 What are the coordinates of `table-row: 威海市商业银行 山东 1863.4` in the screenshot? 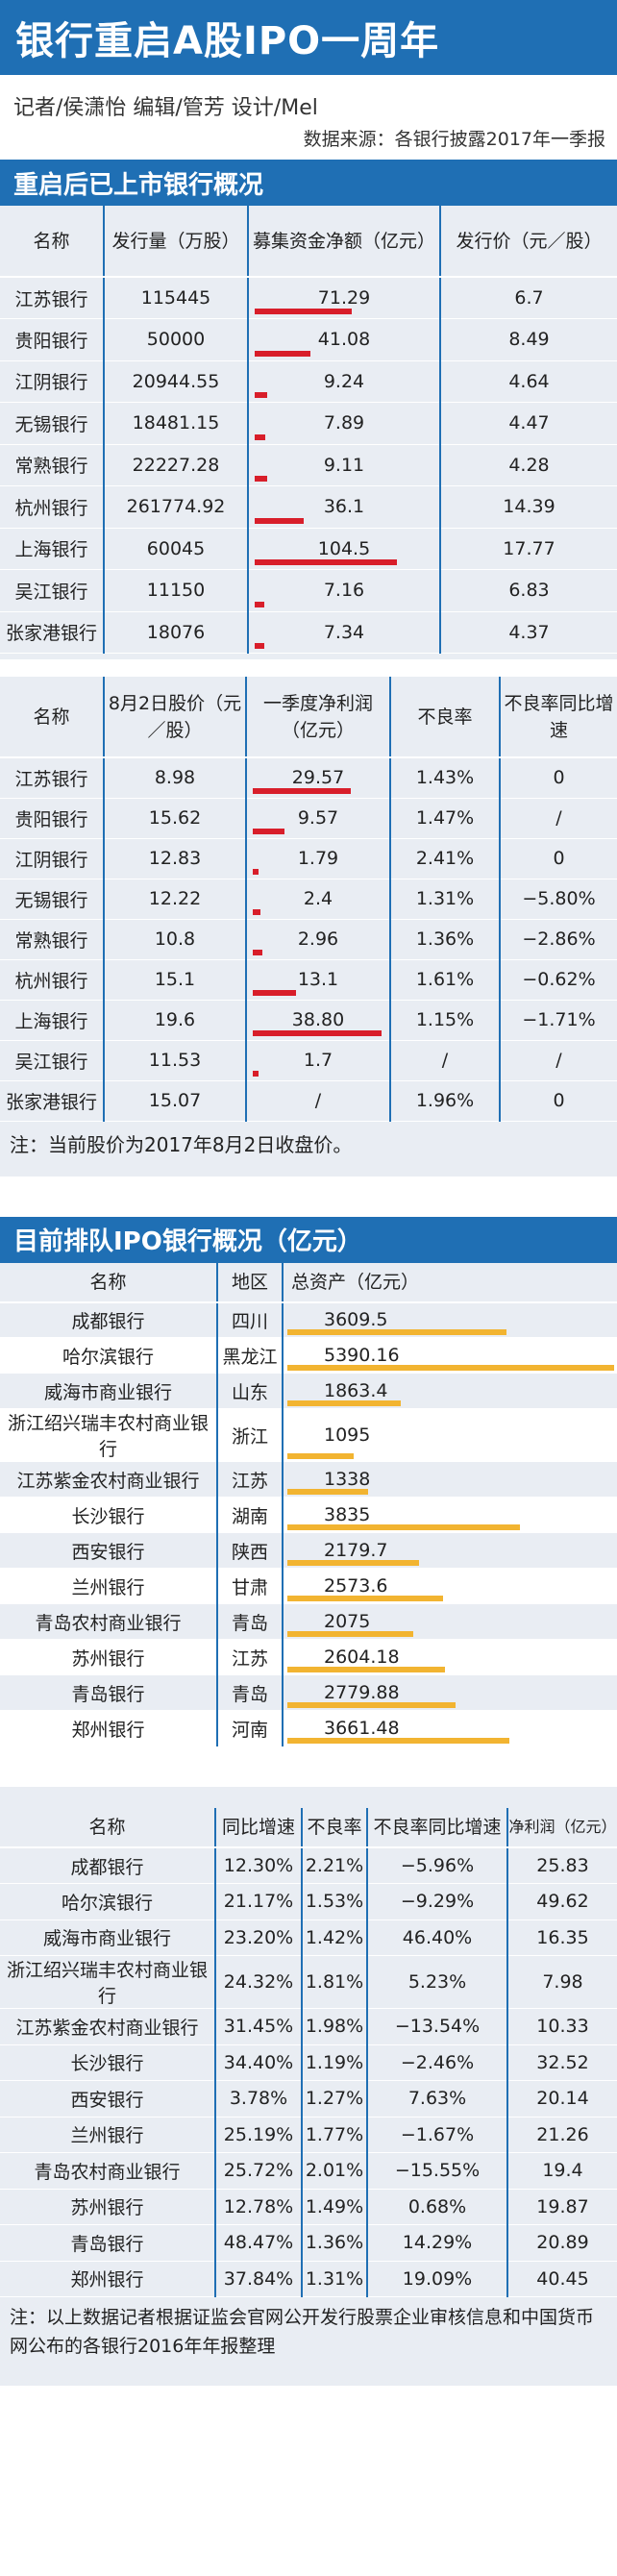 It's located at (308, 1391).